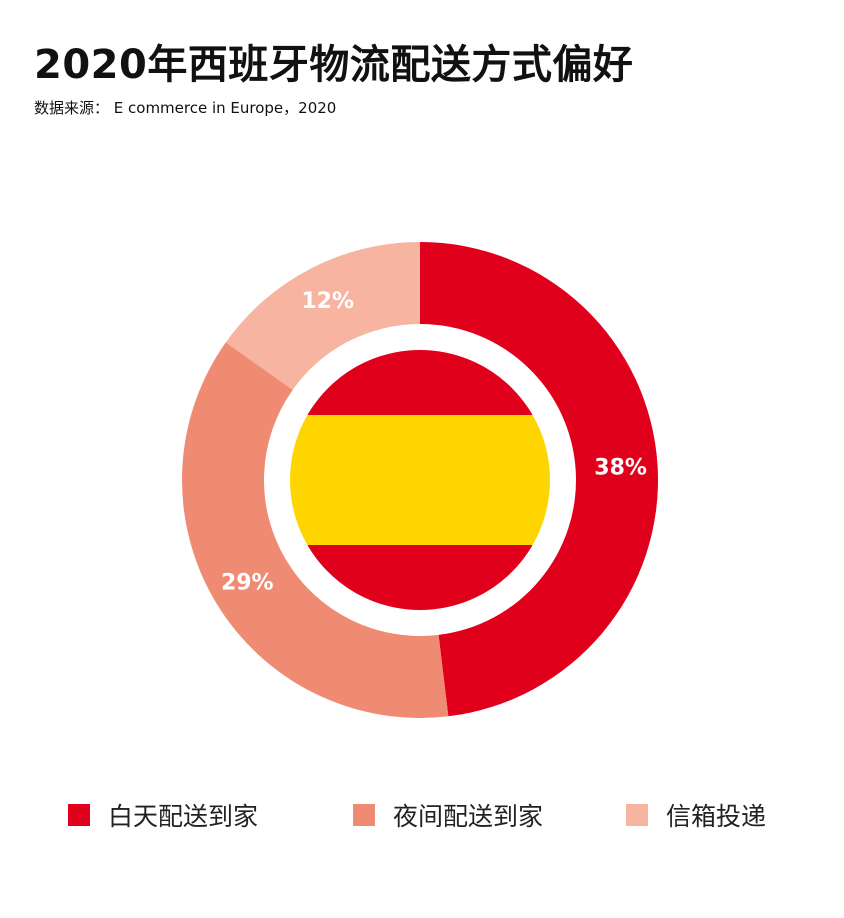 This screenshot has height=918, width=844. I want to click on spain-flag-icon, so click(420, 480).